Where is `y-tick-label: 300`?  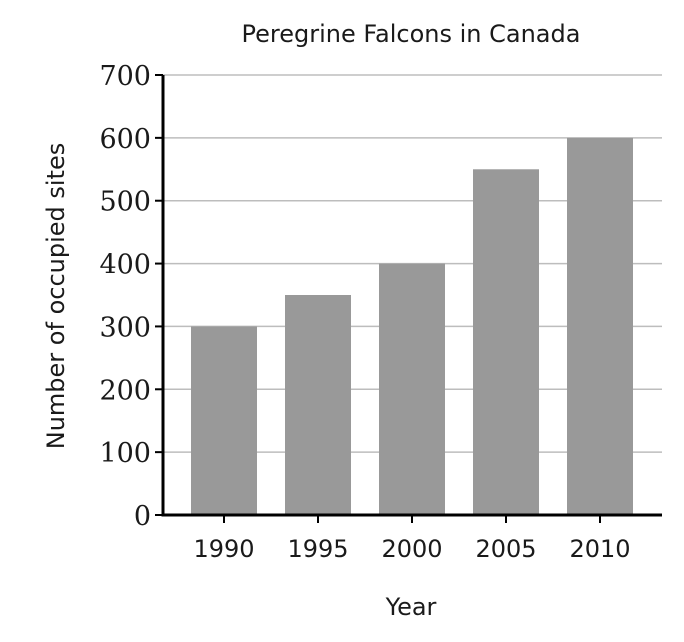 y-tick-label: 300 is located at coordinates (125, 327).